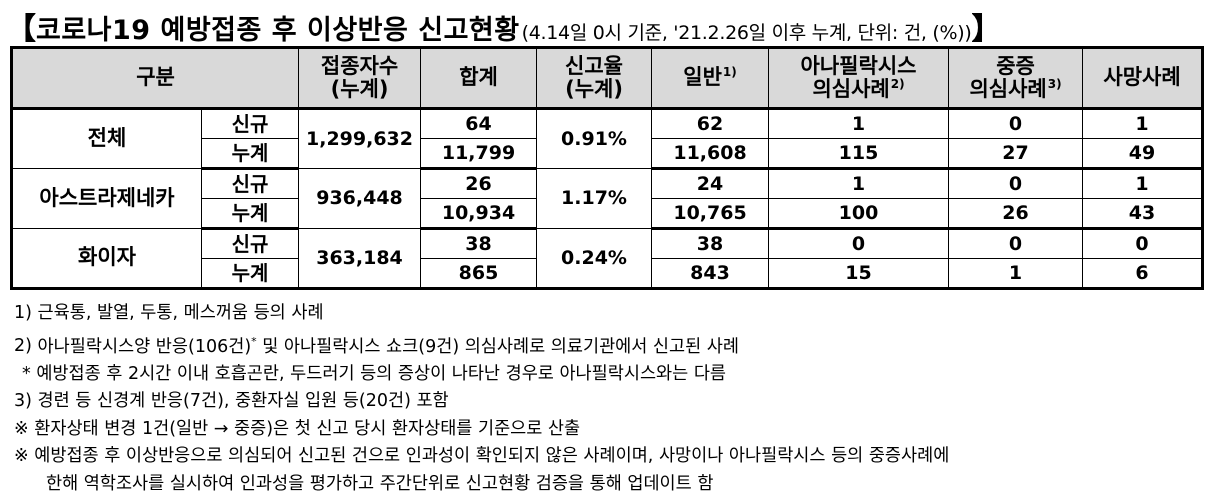 The image size is (1212, 500). Describe the element at coordinates (155, 78) in the screenshot. I see `header-category: 구분` at that location.